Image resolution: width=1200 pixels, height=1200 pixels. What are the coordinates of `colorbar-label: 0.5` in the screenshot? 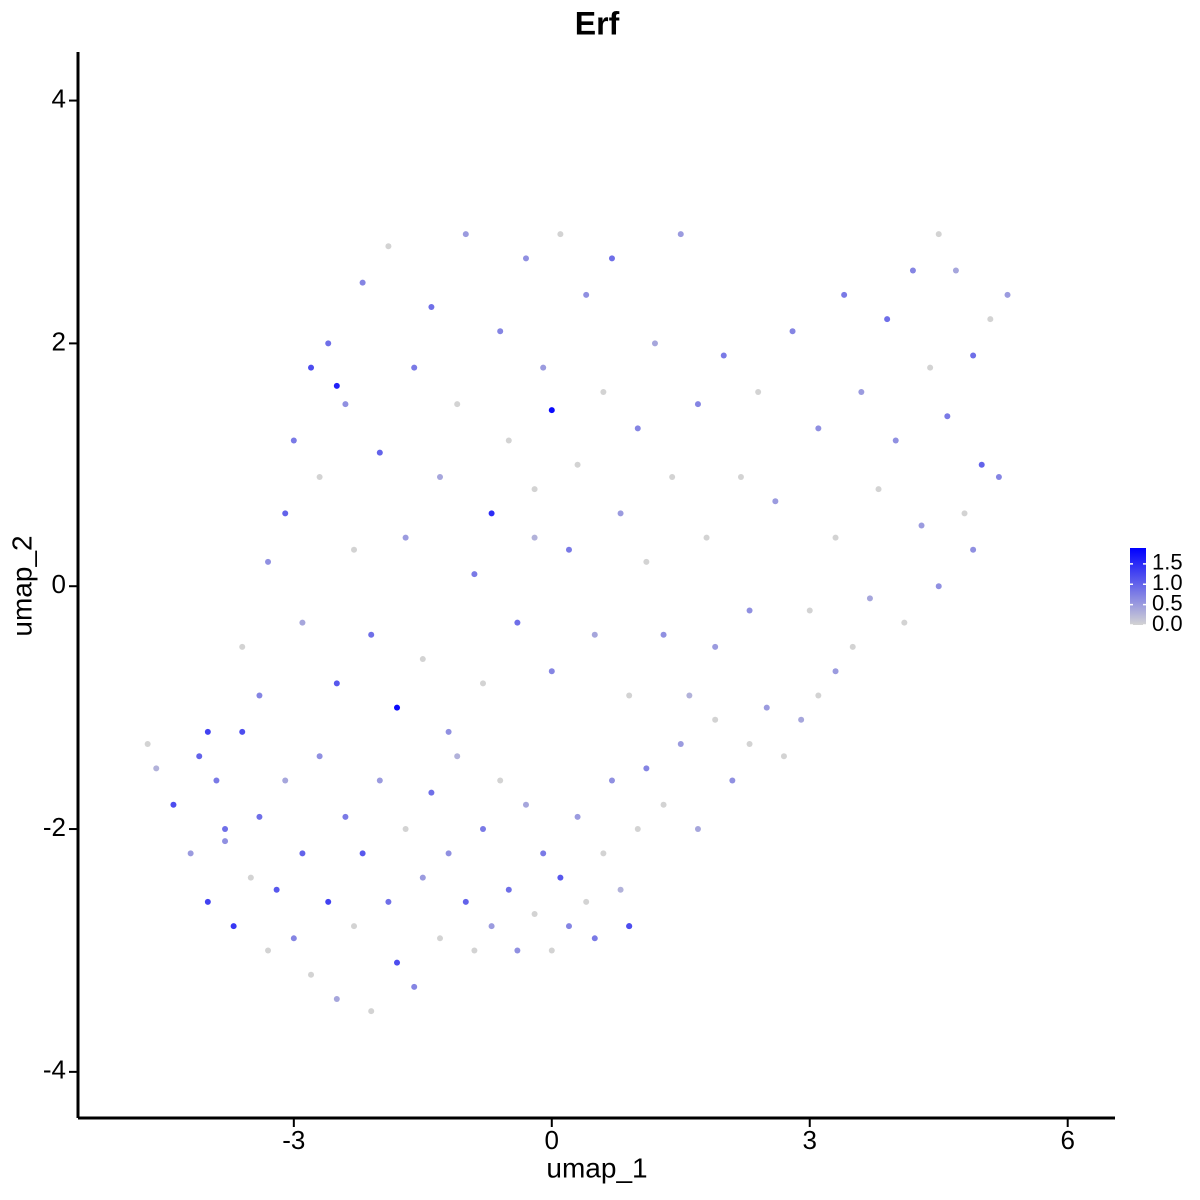 It's located at (1167, 602).